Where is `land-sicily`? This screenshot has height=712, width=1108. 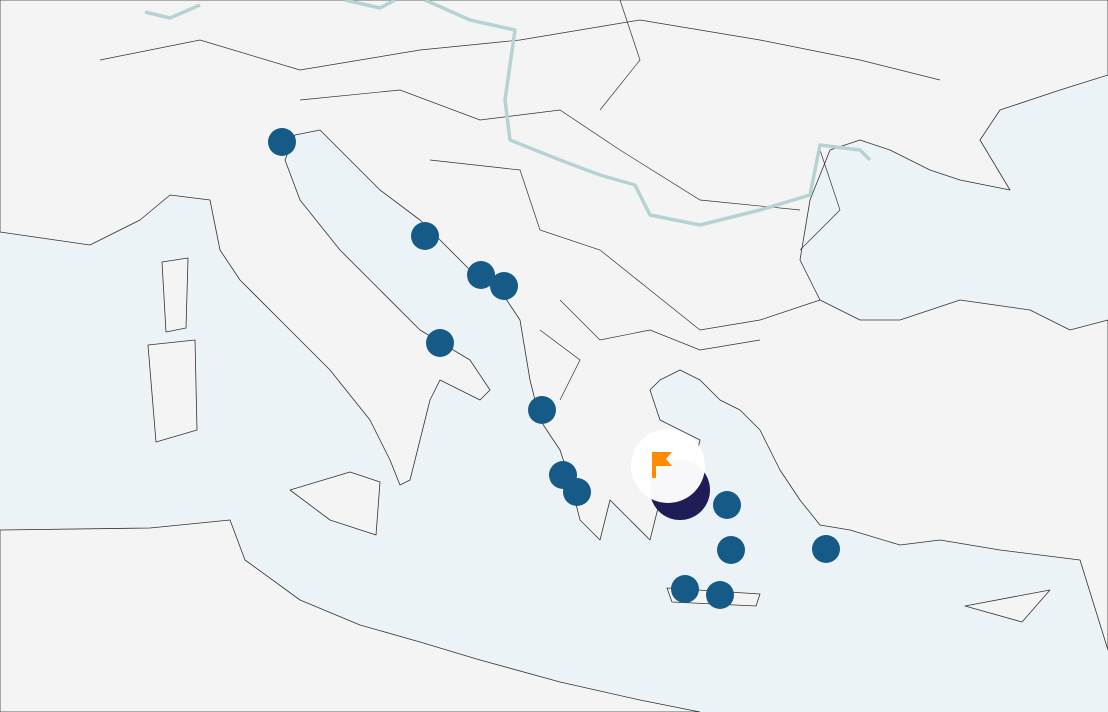 land-sicily is located at coordinates (335, 503).